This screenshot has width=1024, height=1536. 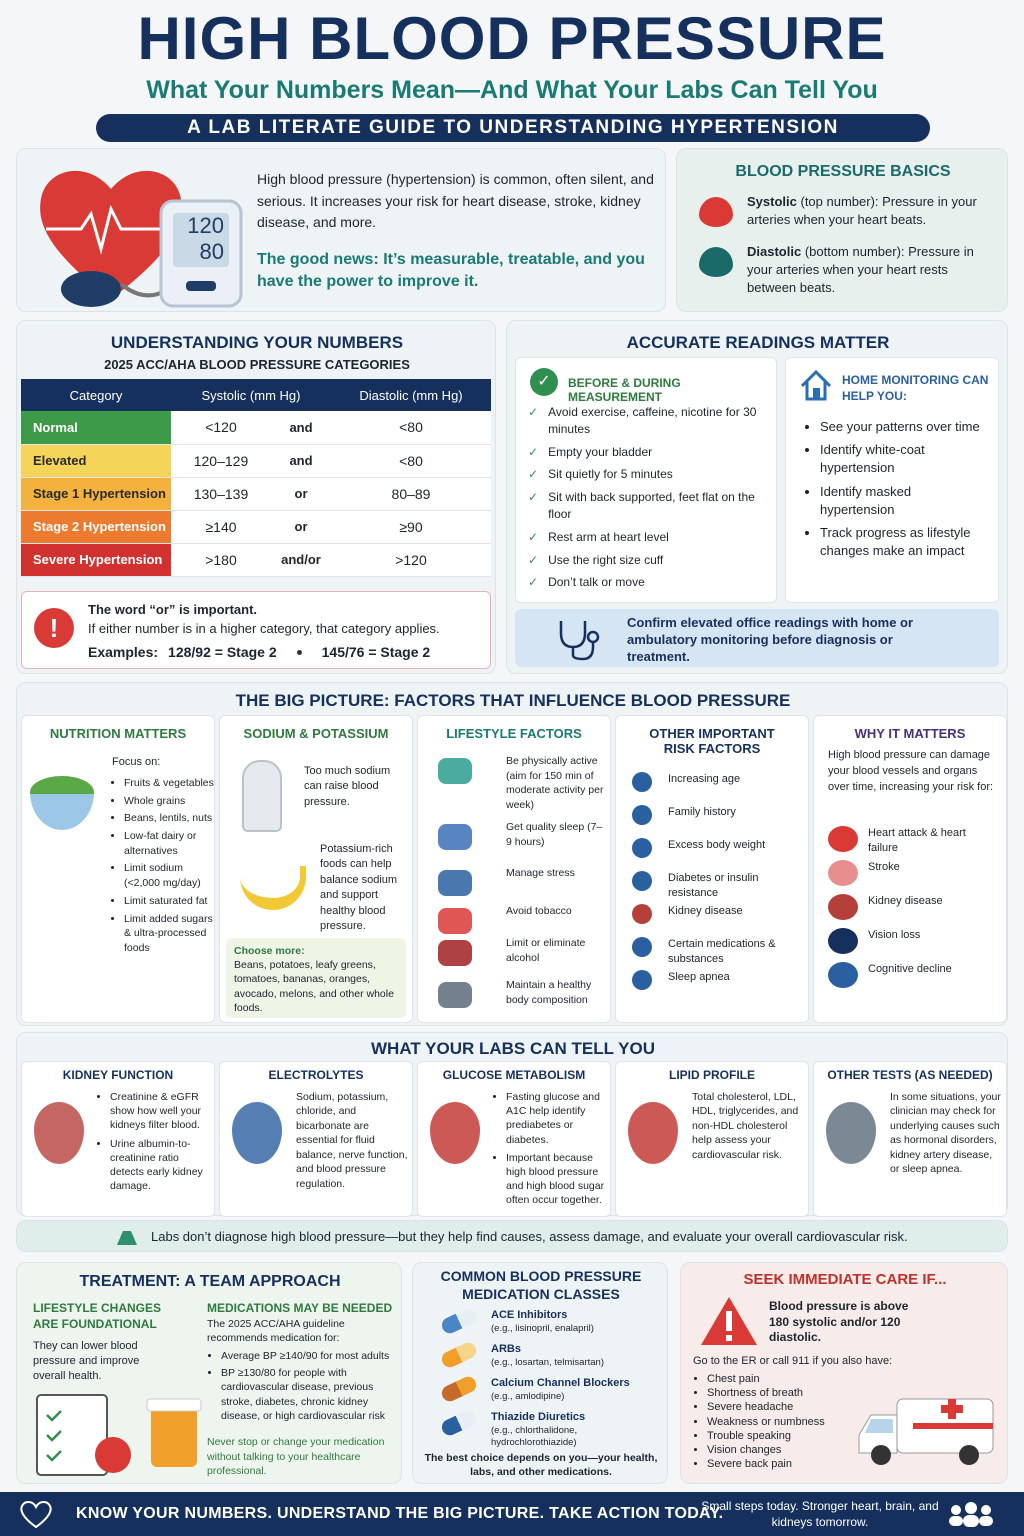 I want to click on lifestyle-item: Get quality sleep (7–9 hours), so click(x=554, y=834).